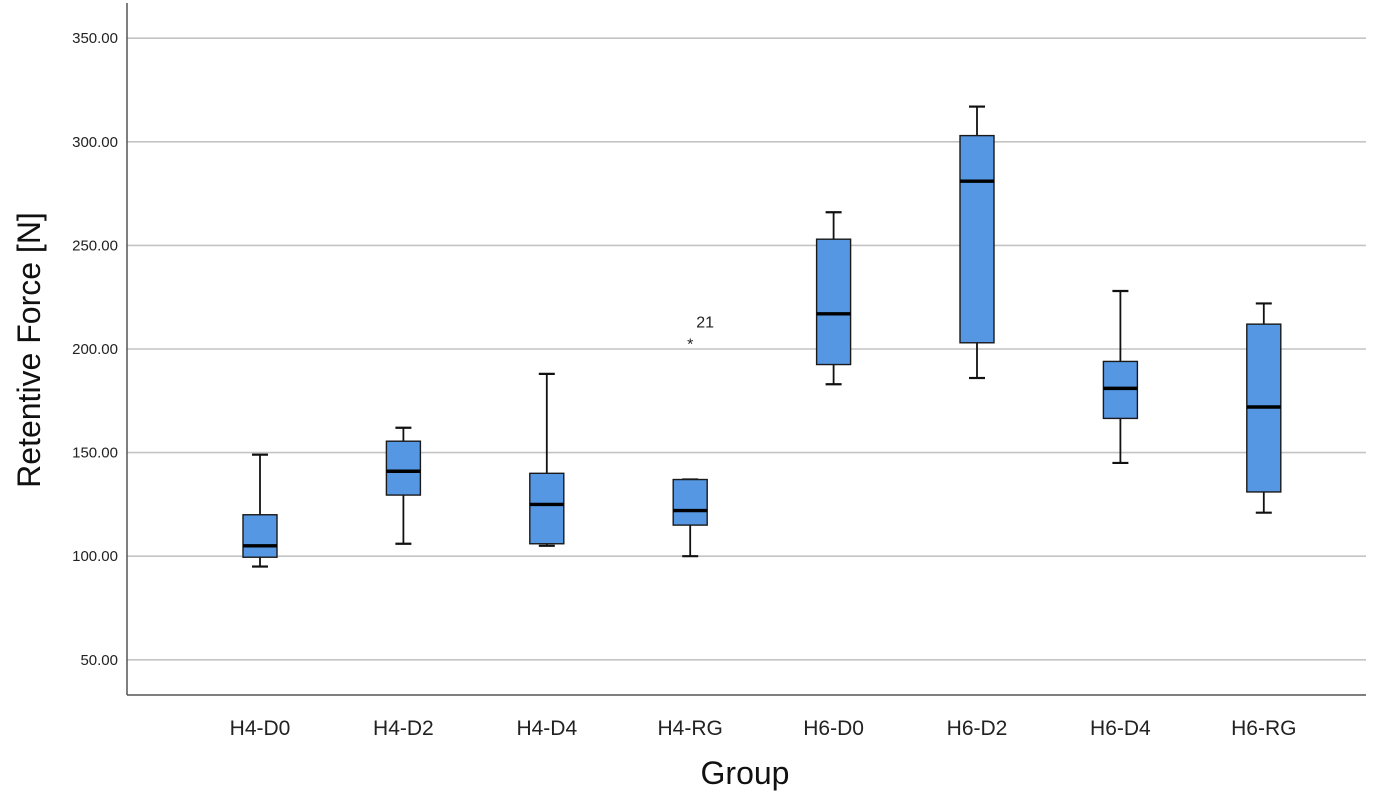  What do you see at coordinates (690, 345) in the screenshot?
I see `outlier-marker: *` at bounding box center [690, 345].